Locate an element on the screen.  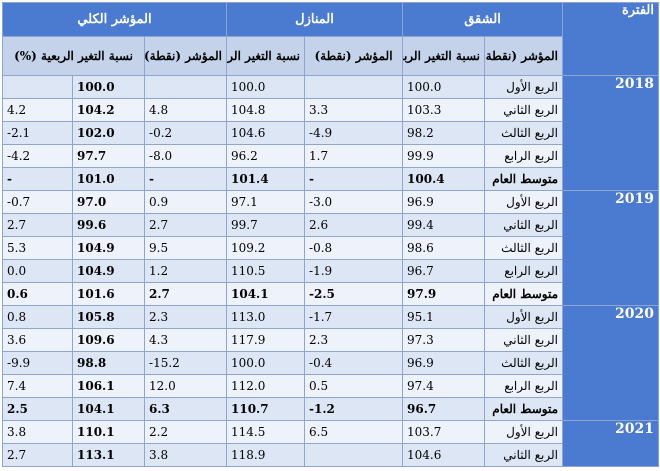
overall-change-cell: - is located at coordinates (37, 179).